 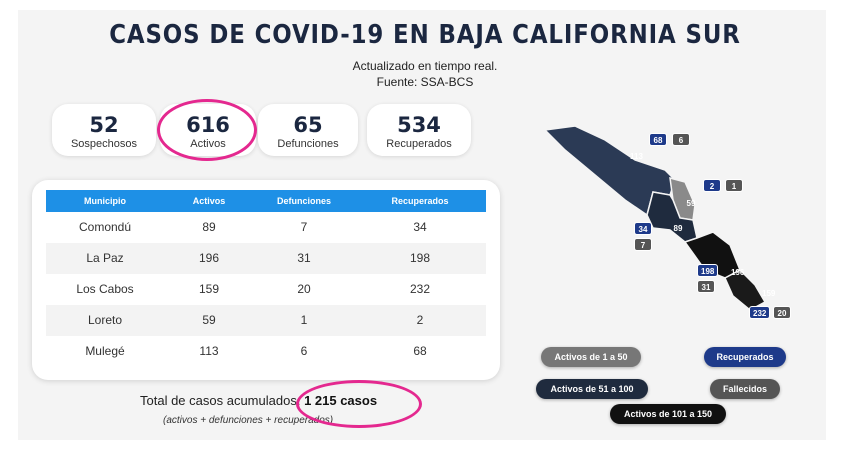 I want to click on page-title: CASOS DE COVID-19 EN BAJA CALIFORNIA SUR, so click(x=425, y=35).